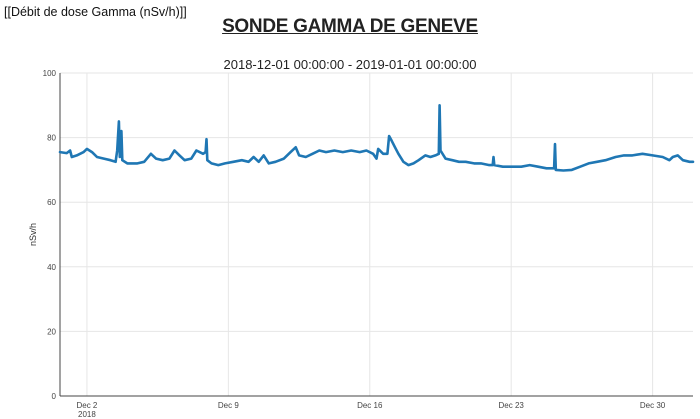  I want to click on x-tick-label: Dec 23, so click(512, 405).